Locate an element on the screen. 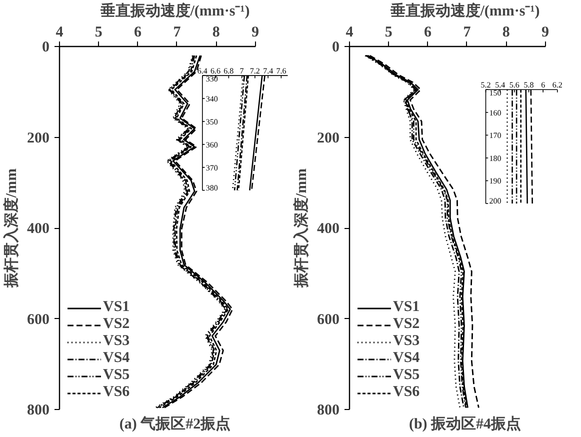  y-tick-label: 380 is located at coordinates (212, 187).